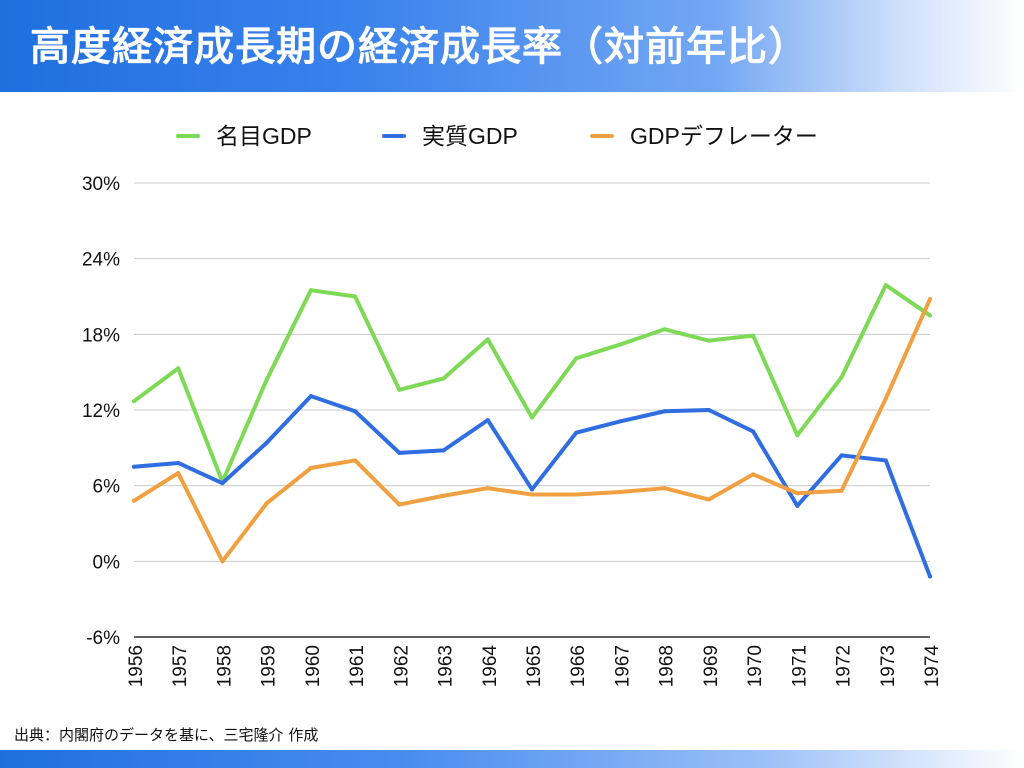  I want to click on footer-bar, so click(512, 759).